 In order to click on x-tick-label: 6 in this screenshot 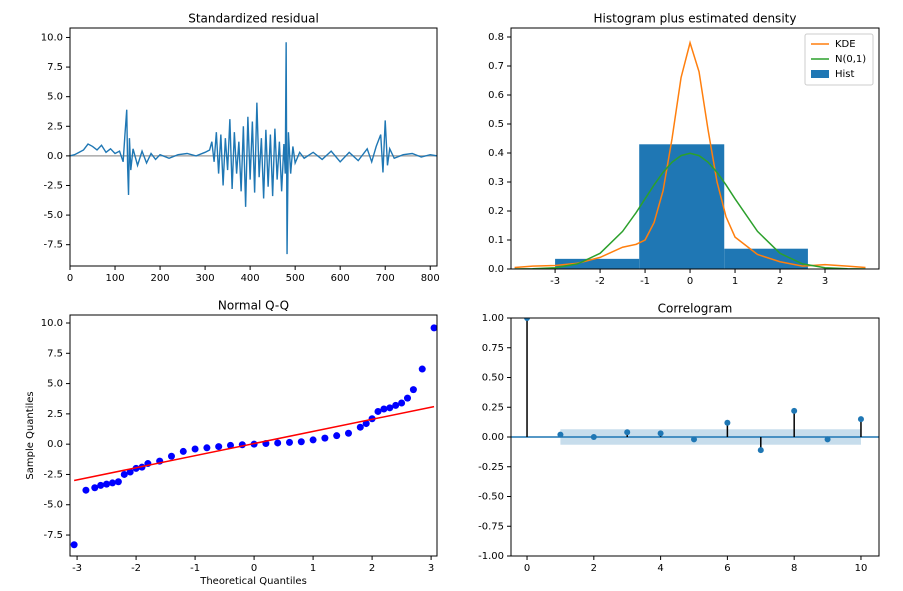, I will do `click(727, 568)`.